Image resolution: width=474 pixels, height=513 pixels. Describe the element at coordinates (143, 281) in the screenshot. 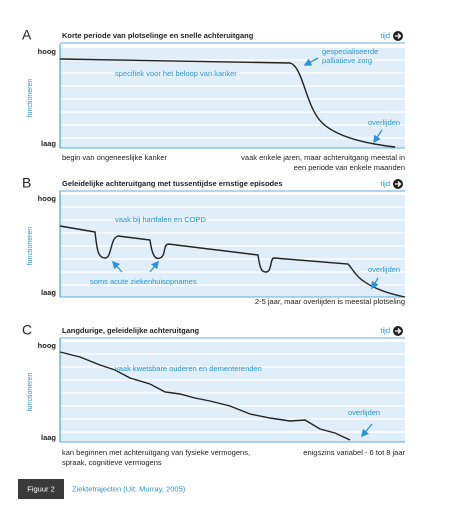

I see `annotation: soms acute ziekenhuisopnames` at that location.